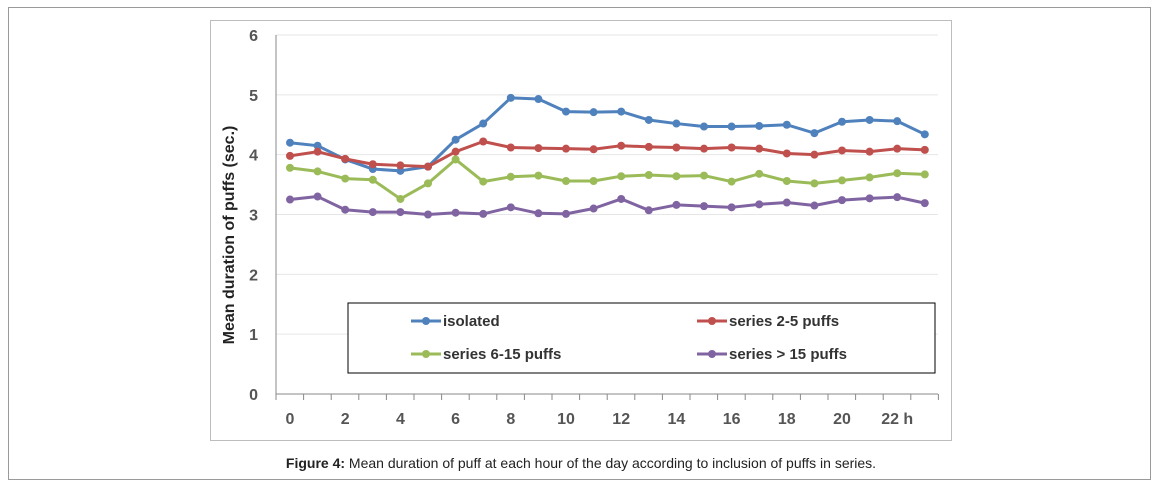 The height and width of the screenshot is (487, 1162). I want to click on x-tick-label-14: 14, so click(677, 419).